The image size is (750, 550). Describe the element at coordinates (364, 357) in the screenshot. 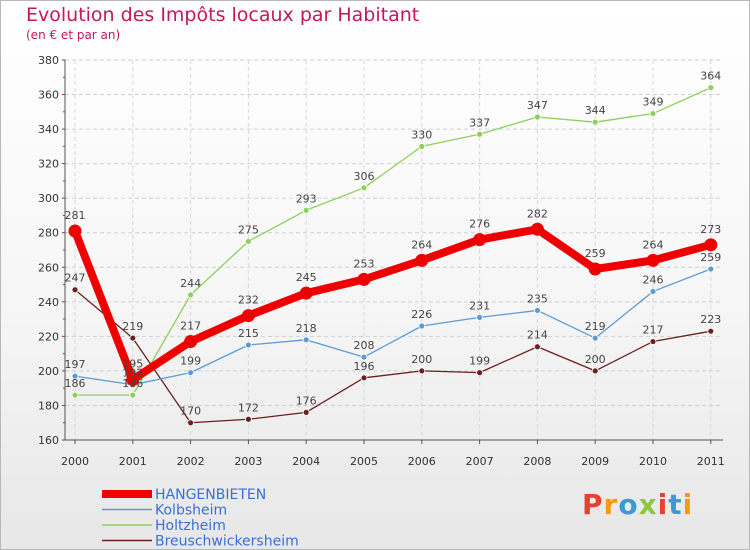

I see `point-kolbsheim-2005` at that location.